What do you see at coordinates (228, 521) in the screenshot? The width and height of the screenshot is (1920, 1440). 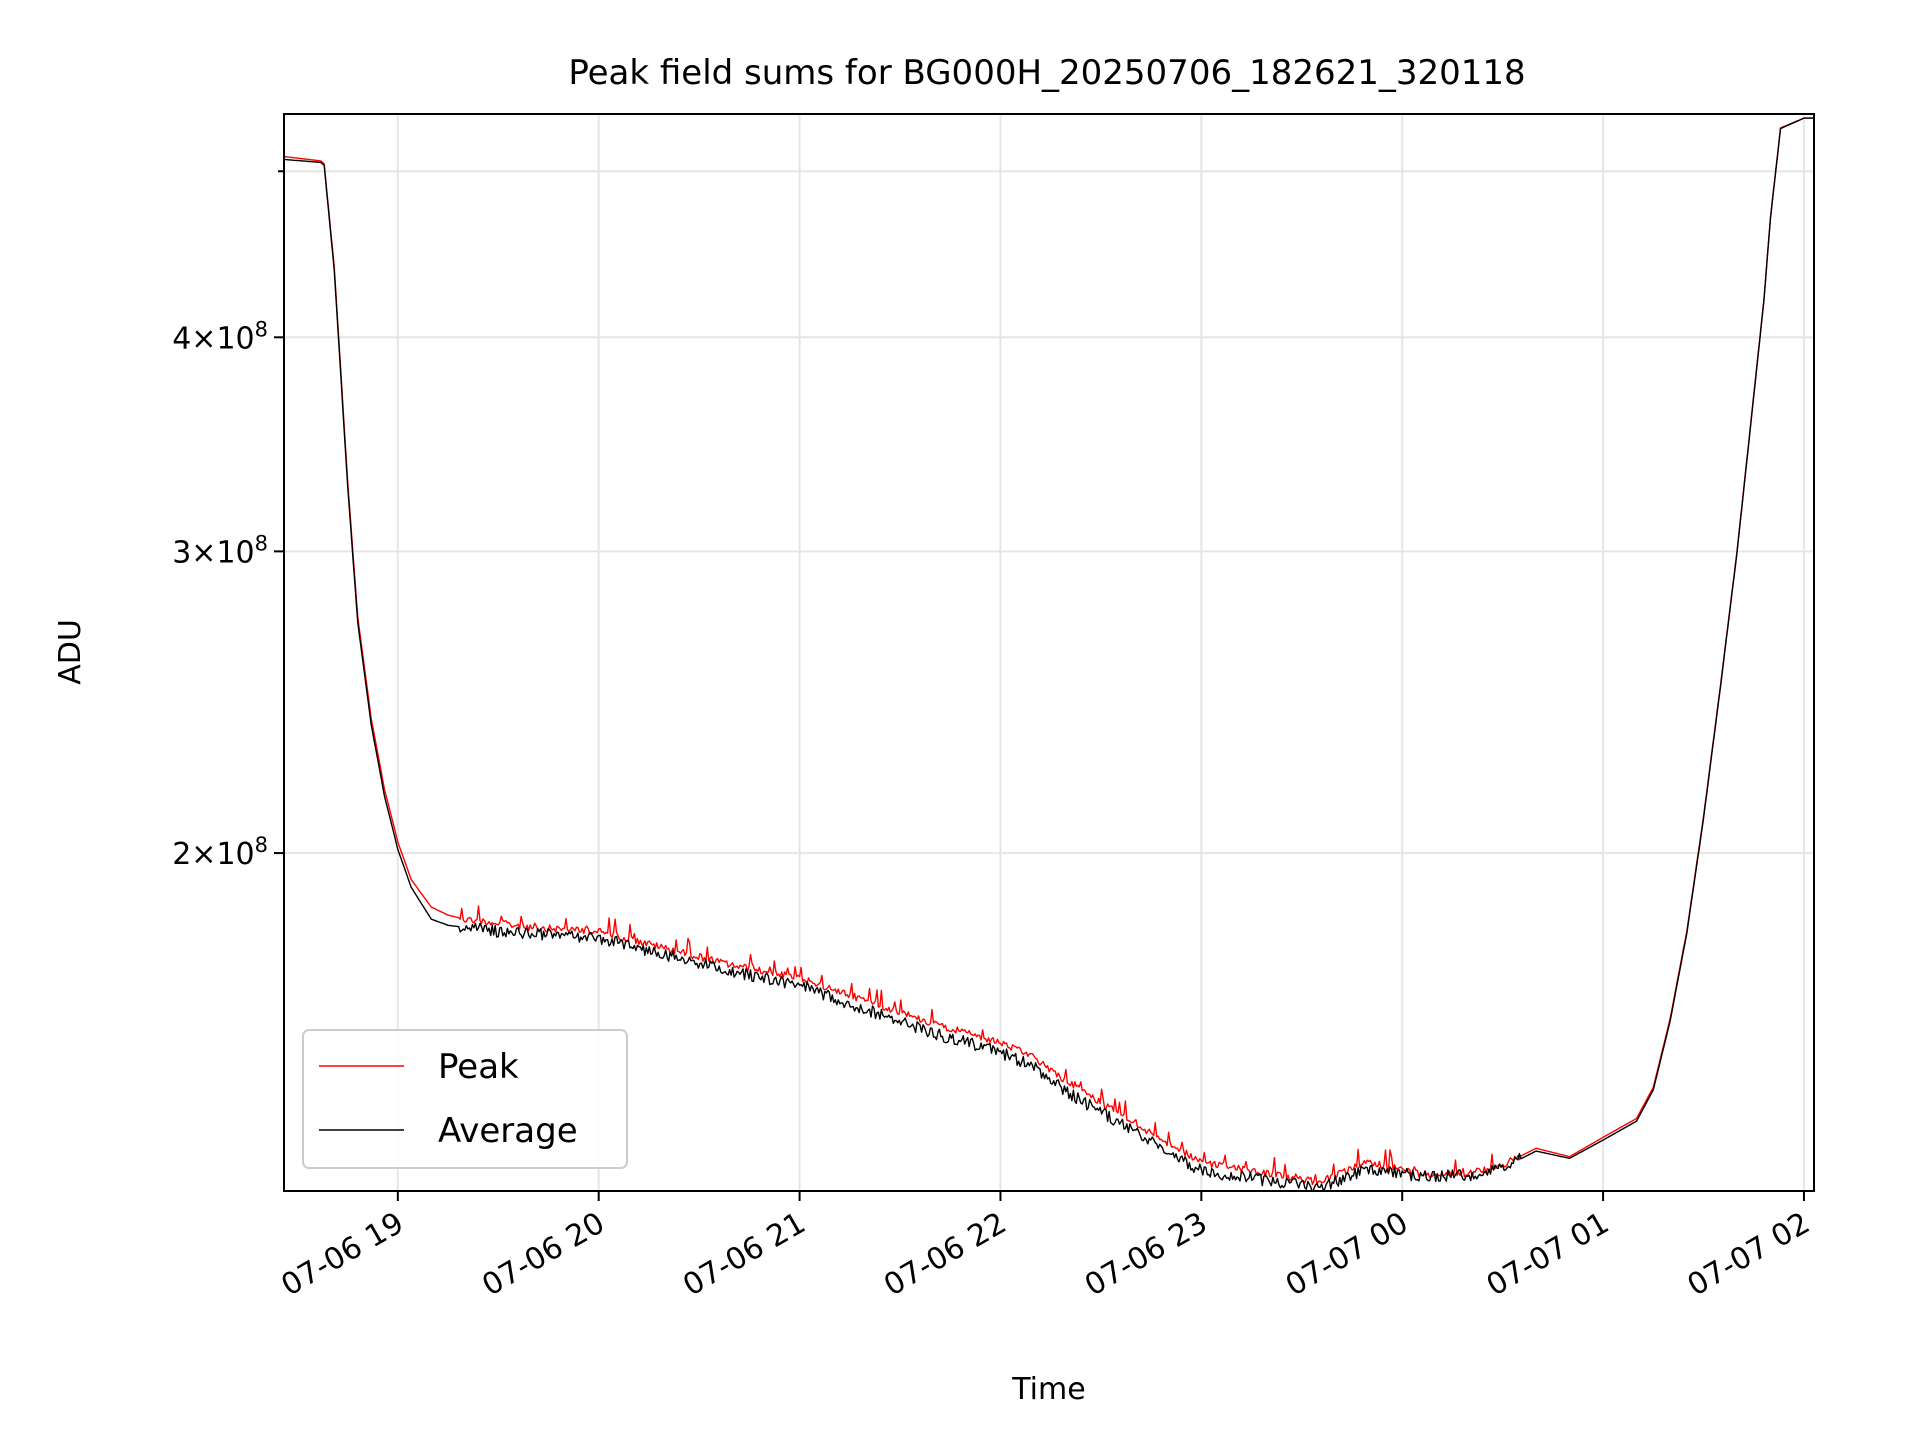 I see `y-axis: 2×108 3×108 4×108` at bounding box center [228, 521].